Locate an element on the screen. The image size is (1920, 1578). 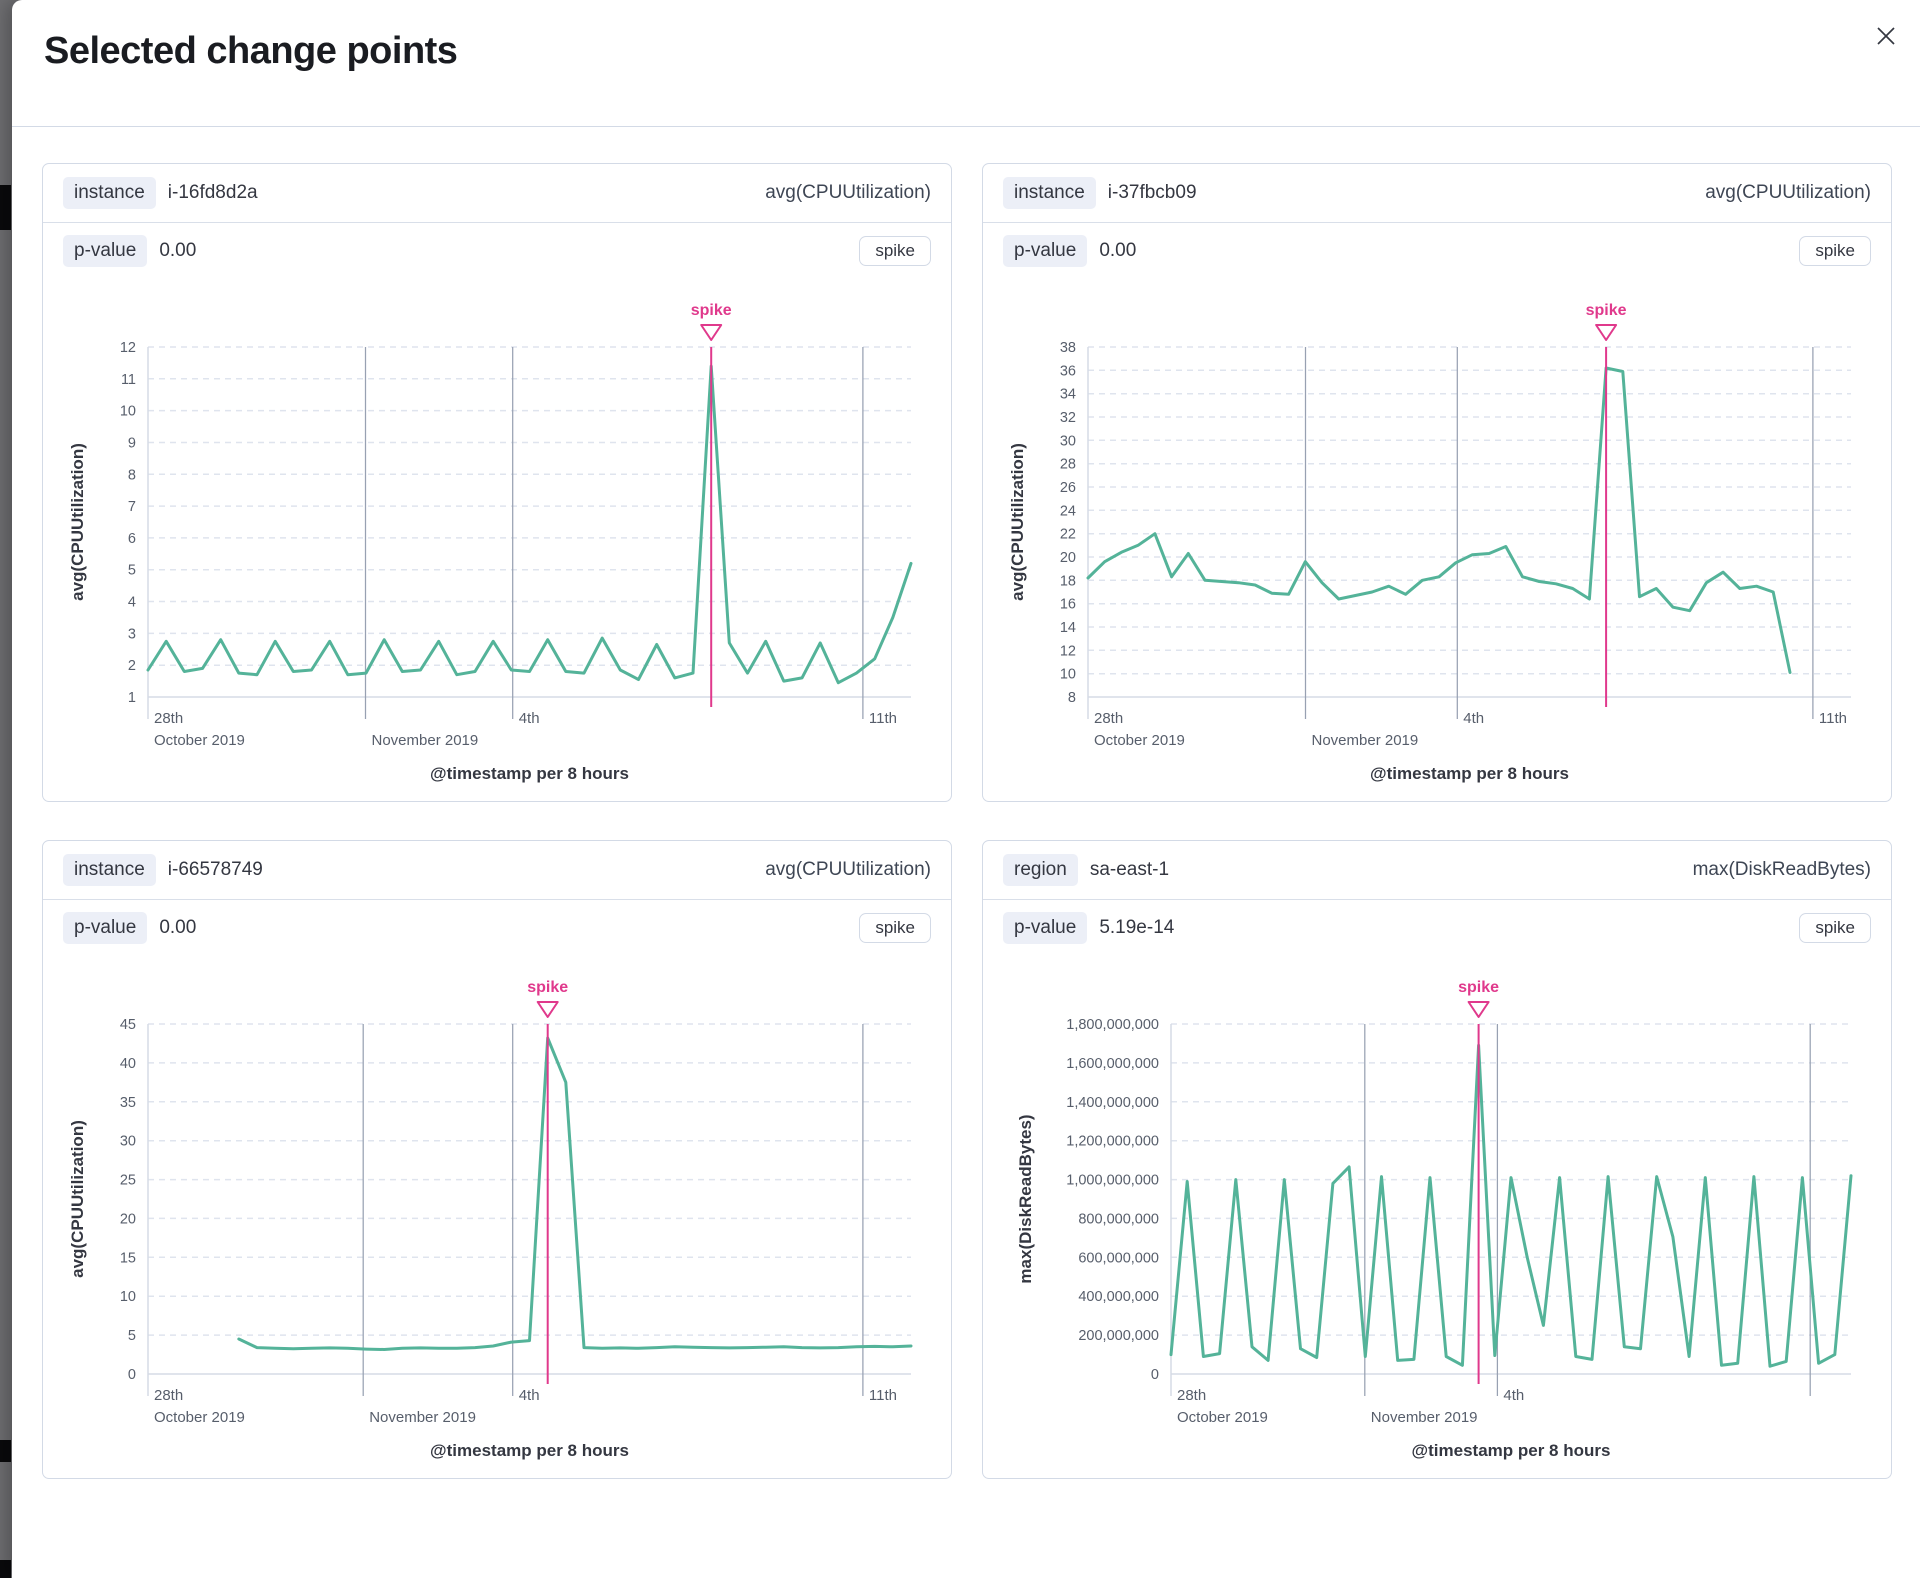
svg-text: 800,000,000 is located at coordinates (1118, 1219).